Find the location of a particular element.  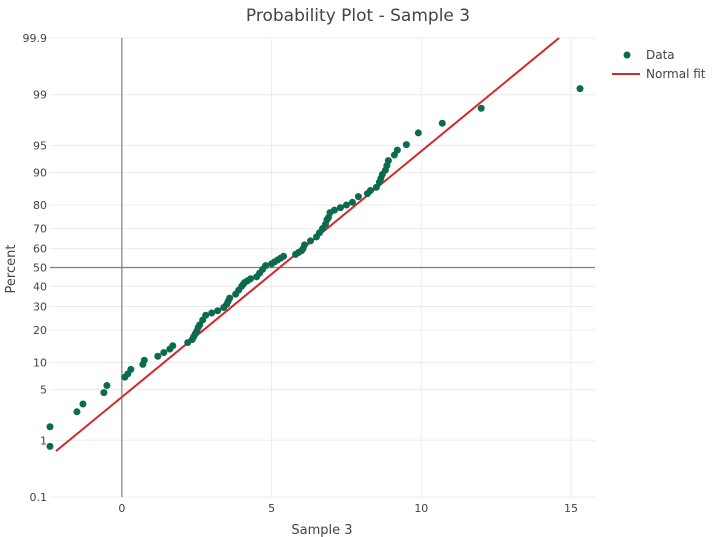

x-tick-label: 15 is located at coordinates (571, 508).